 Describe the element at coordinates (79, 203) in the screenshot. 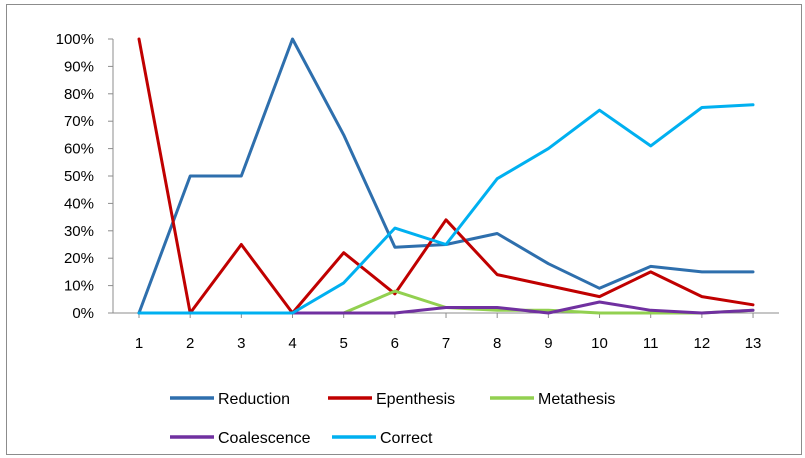

I see `y-tick-label: 40%` at that location.